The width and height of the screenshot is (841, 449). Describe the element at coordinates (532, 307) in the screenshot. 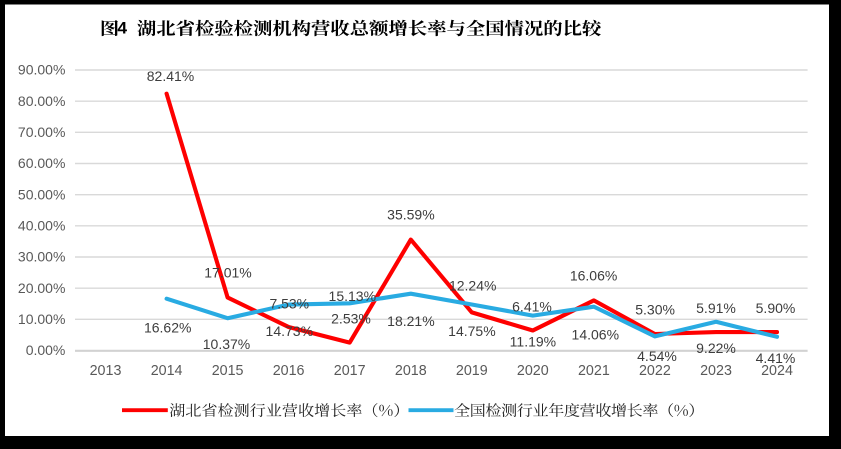

I see `svg-text: 6.41%` at that location.